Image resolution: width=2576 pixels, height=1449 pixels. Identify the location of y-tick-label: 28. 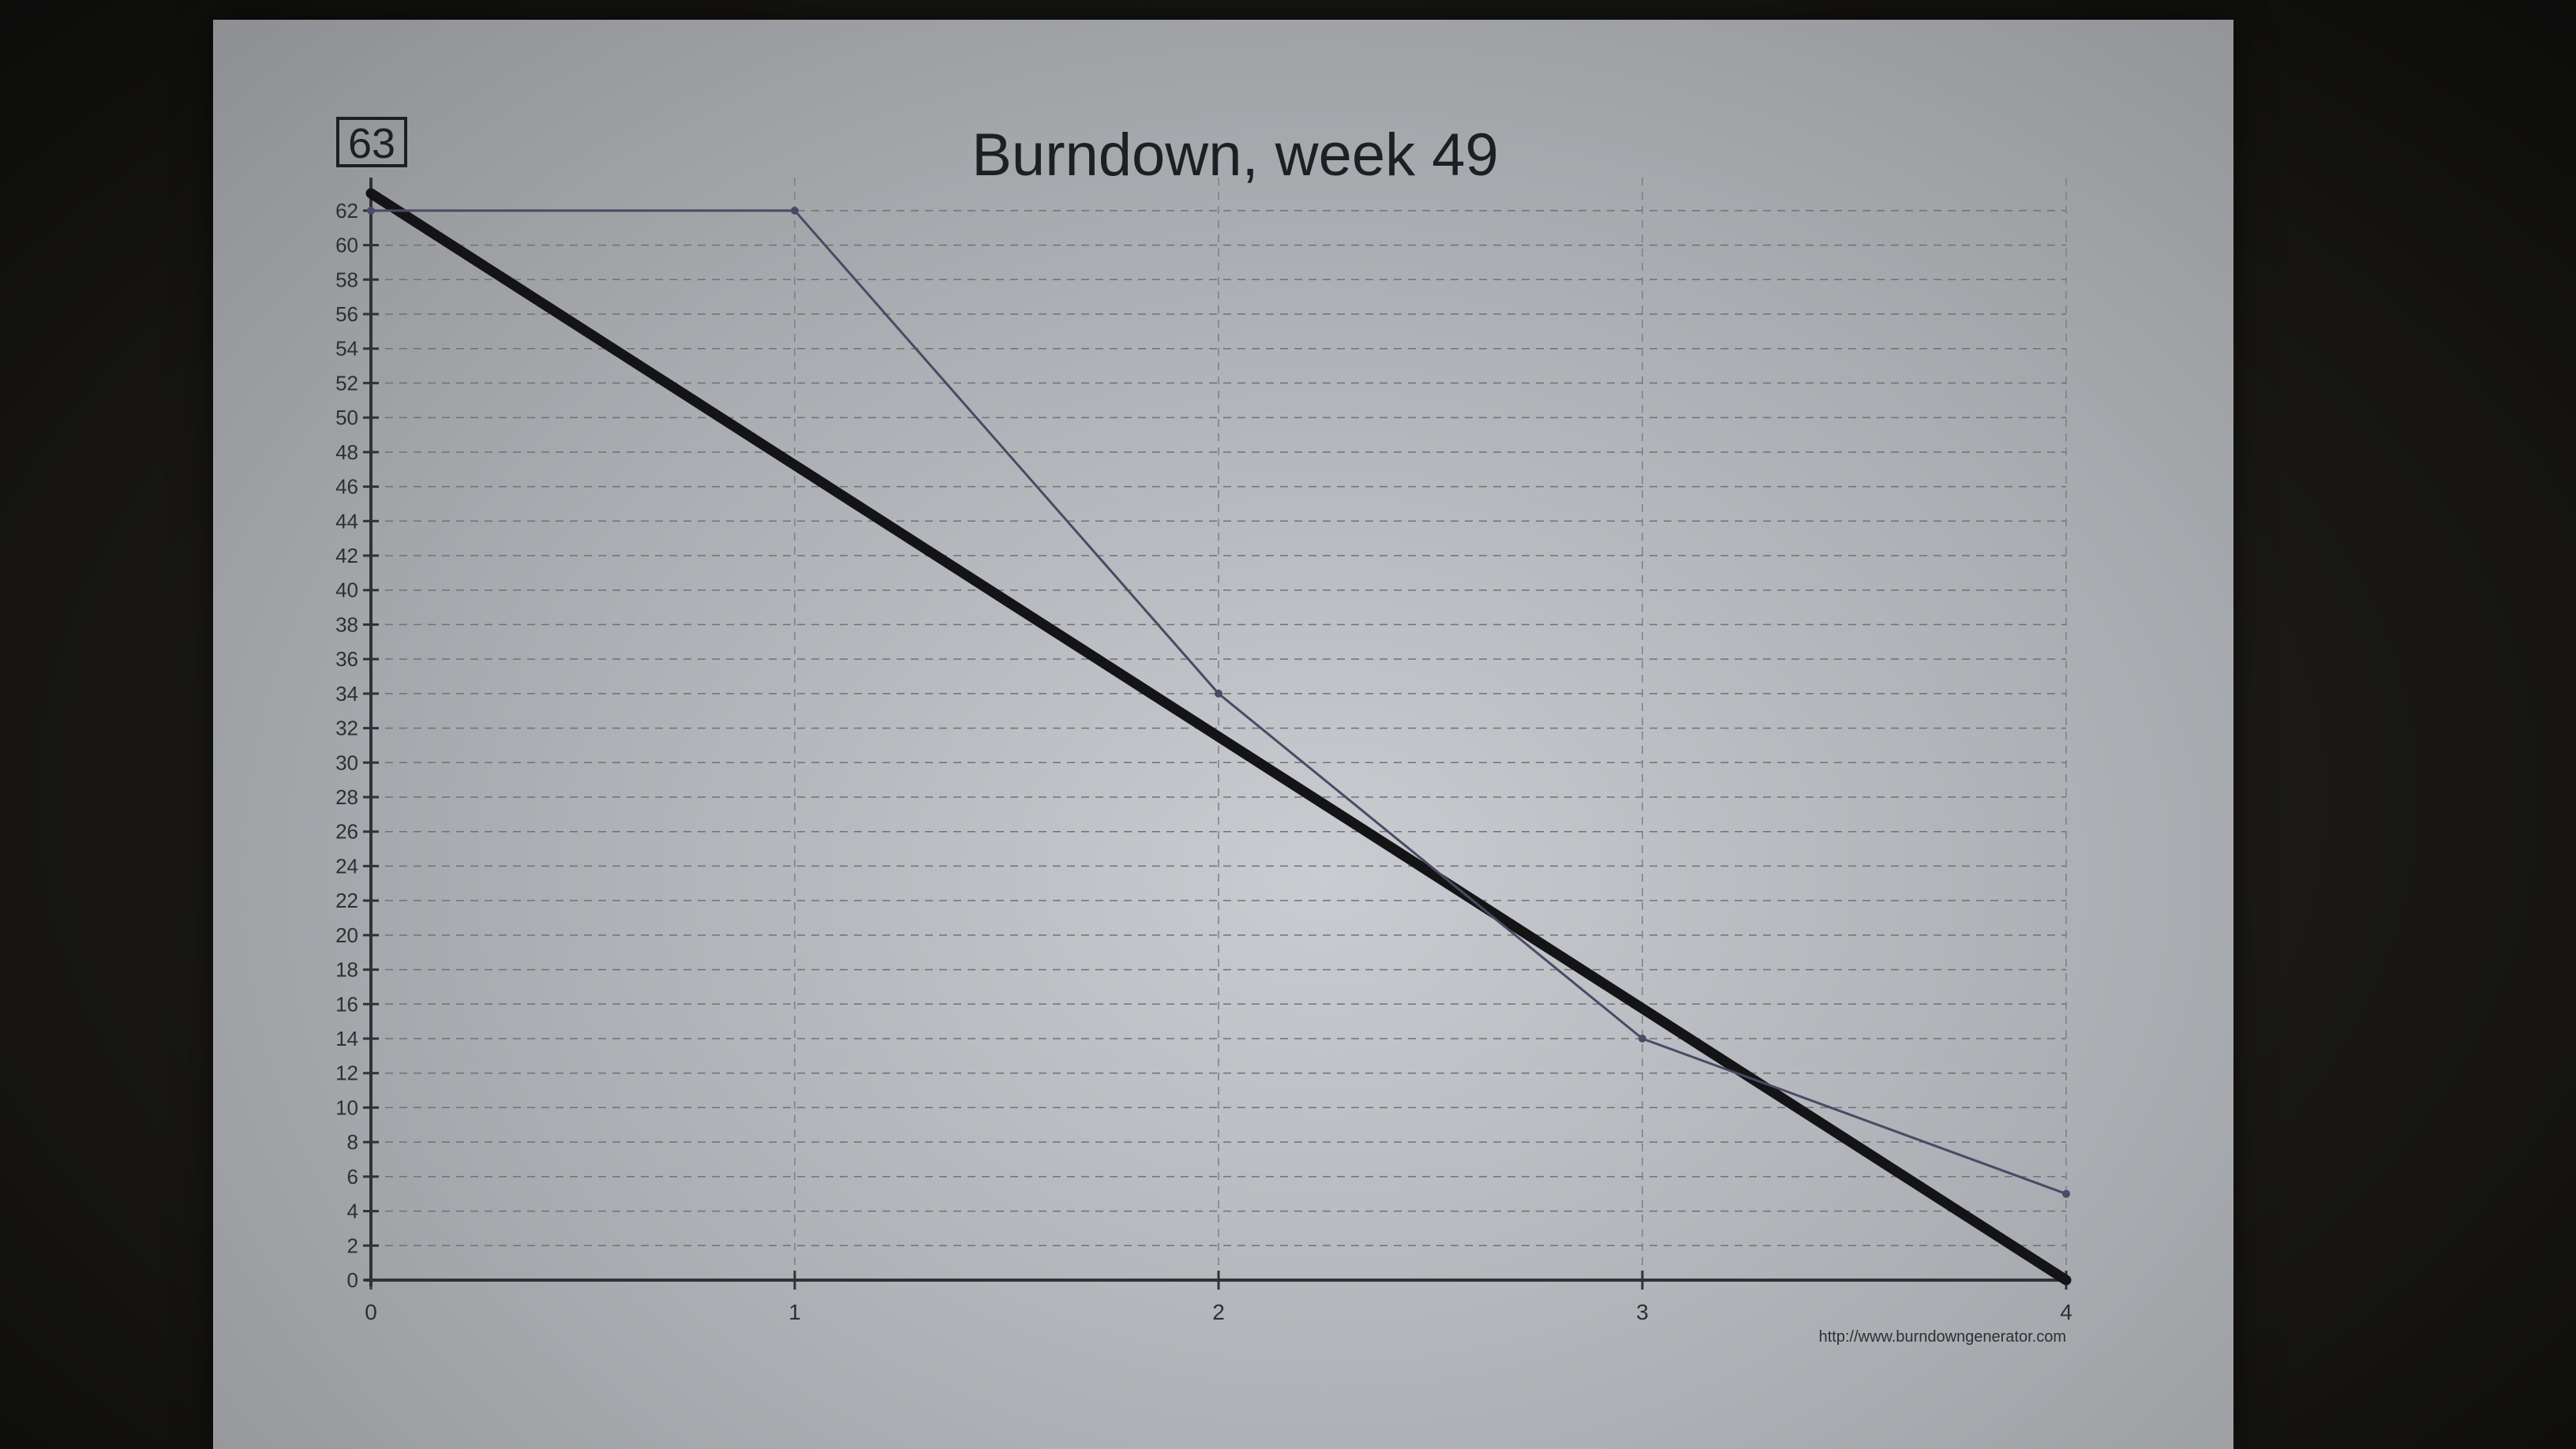
(346, 797).